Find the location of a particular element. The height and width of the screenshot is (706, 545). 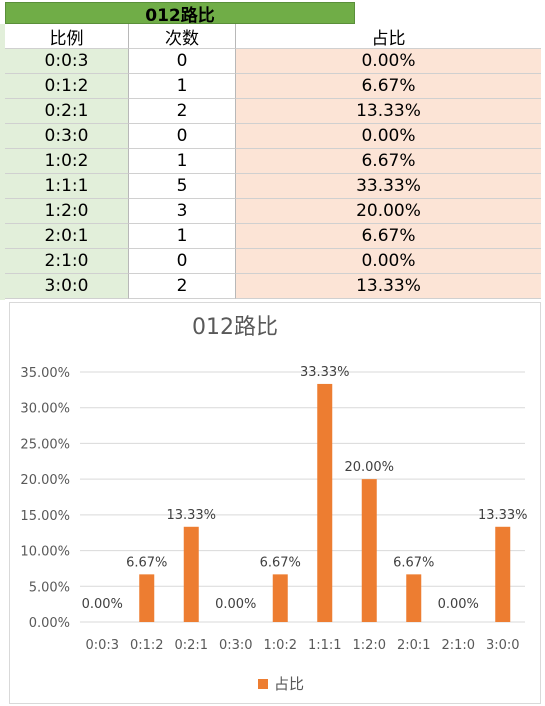

cell-ratio: 1:2:0 is located at coordinates (67, 211).